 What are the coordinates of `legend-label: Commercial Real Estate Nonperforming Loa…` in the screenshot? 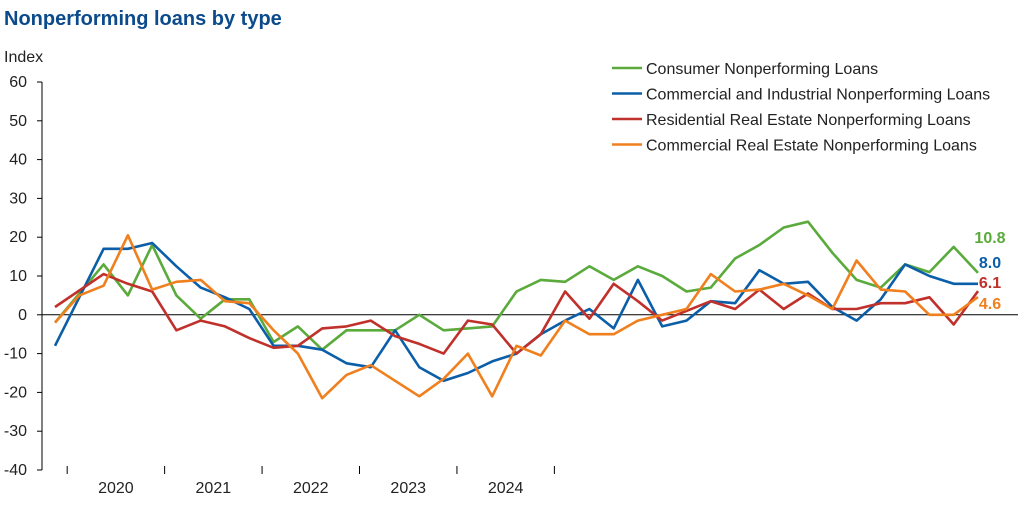 It's located at (811, 146).